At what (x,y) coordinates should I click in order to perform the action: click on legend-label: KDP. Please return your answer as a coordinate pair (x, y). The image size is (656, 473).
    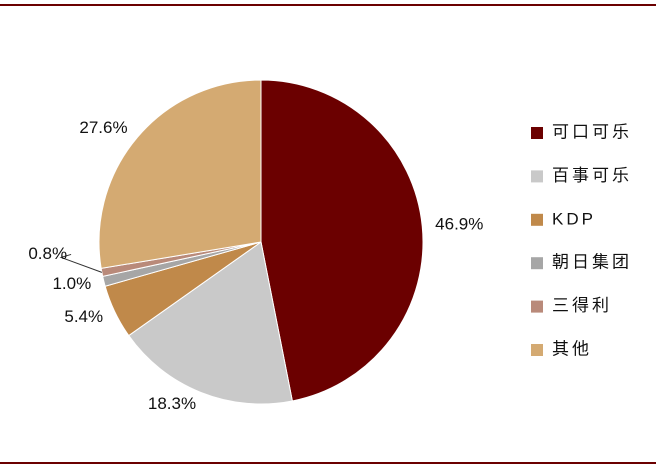
    Looking at the image, I should click on (574, 218).